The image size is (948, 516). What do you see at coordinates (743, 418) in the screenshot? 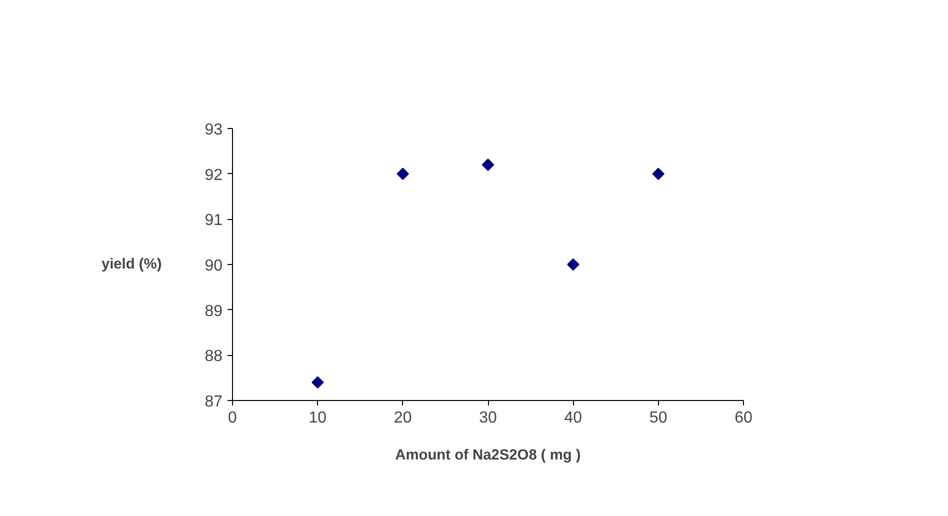
I see `x-tick-label: 60` at bounding box center [743, 418].